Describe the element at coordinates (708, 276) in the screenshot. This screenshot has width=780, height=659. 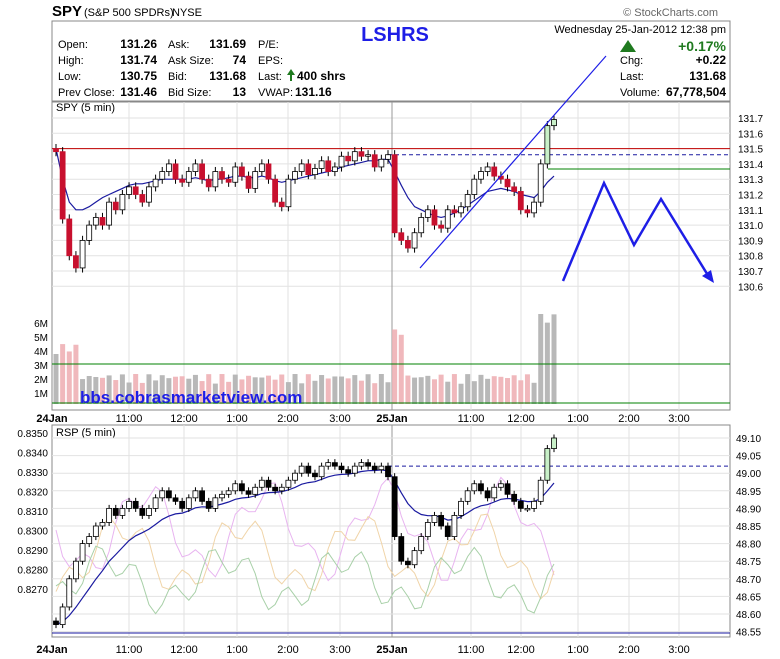
I see `annotation-arrowhead-icon` at that location.